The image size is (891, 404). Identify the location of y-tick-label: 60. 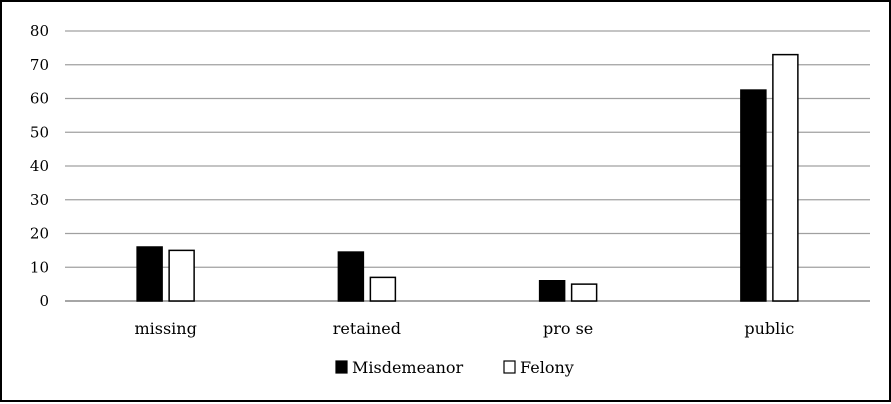
(39, 99).